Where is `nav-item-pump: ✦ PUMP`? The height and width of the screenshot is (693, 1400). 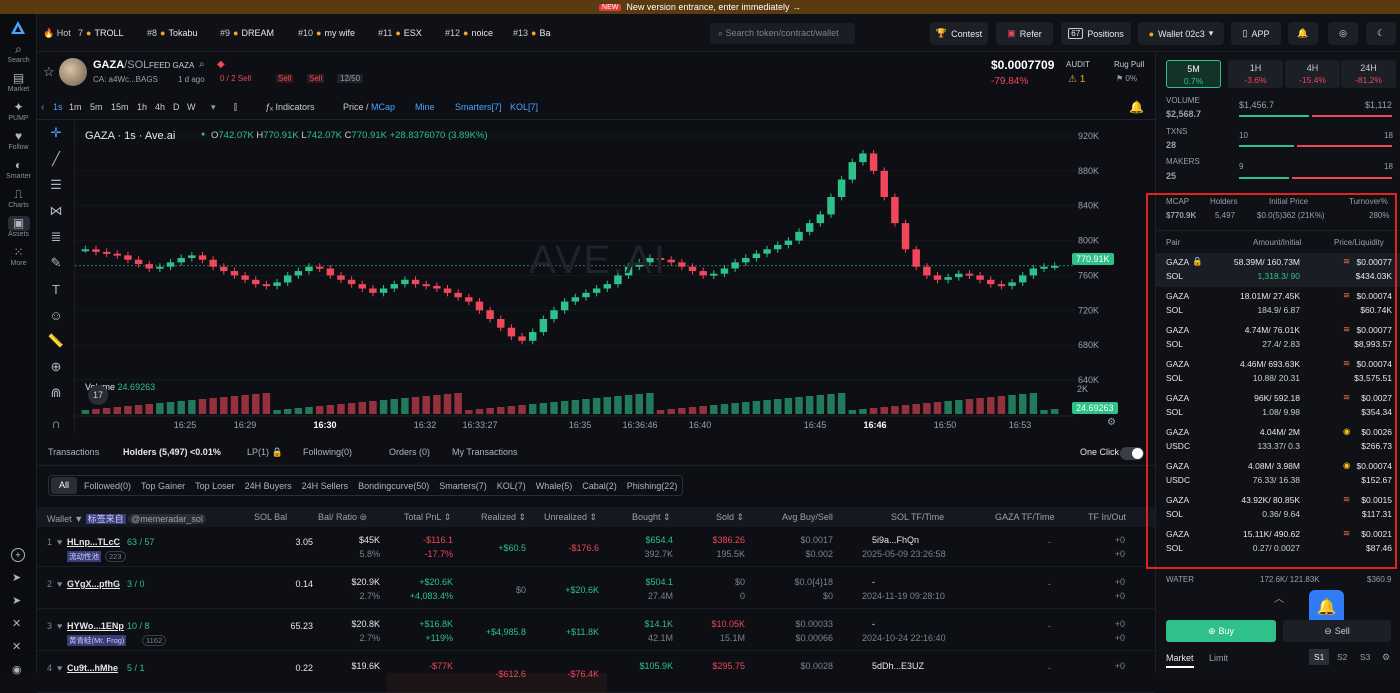
nav-item-pump: ✦ PUMP is located at coordinates (18, 111).